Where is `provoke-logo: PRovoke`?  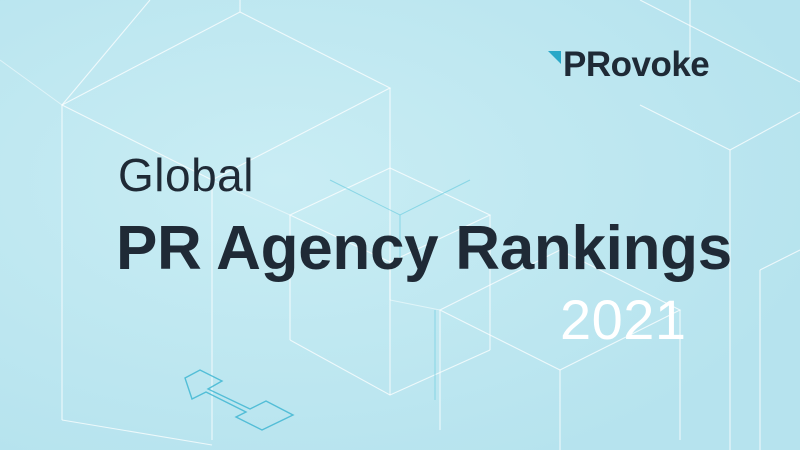 provoke-logo: PRovoke is located at coordinates (629, 64).